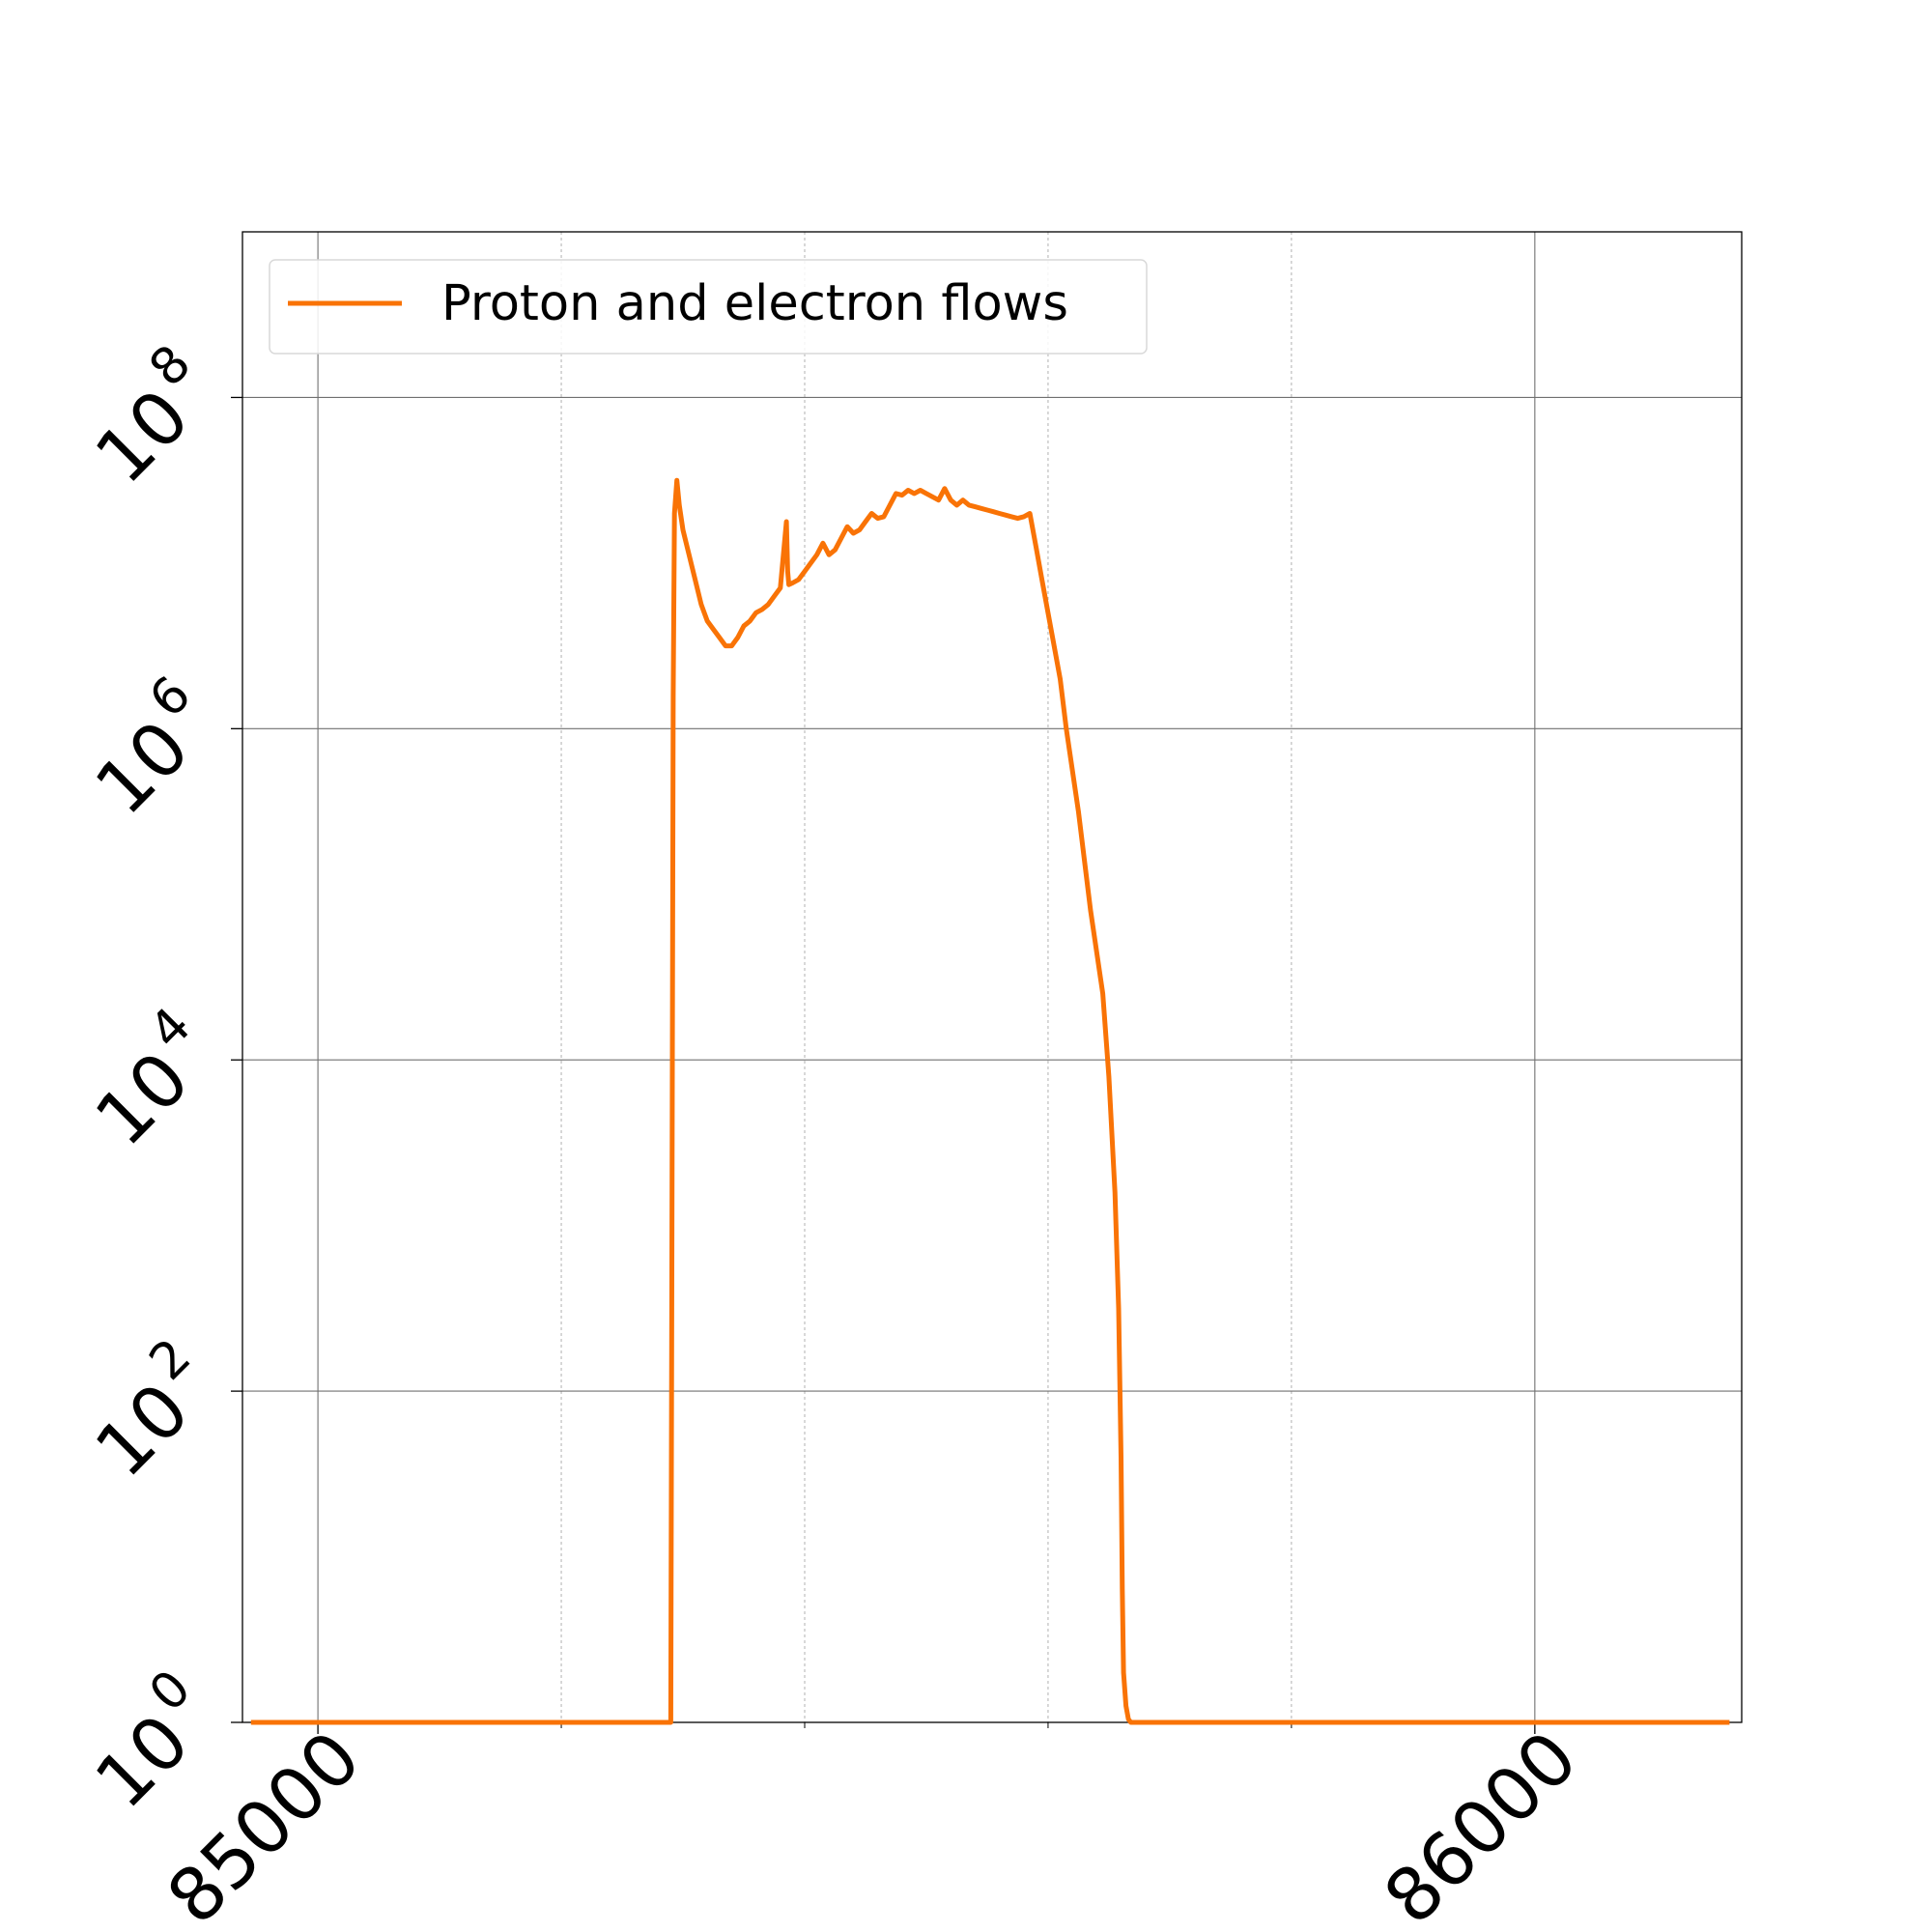  What do you see at coordinates (754, 303) in the screenshot?
I see `legend-label: Proton and electron flows` at bounding box center [754, 303].